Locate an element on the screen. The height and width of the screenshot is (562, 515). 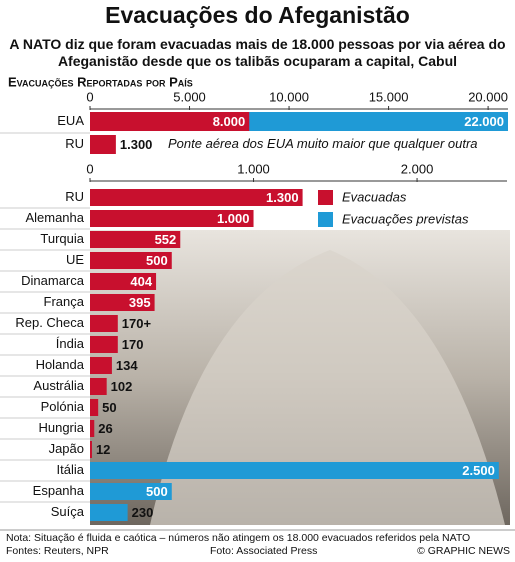
footer-photo: Foto: Associated Press is located at coordinates (263, 551).